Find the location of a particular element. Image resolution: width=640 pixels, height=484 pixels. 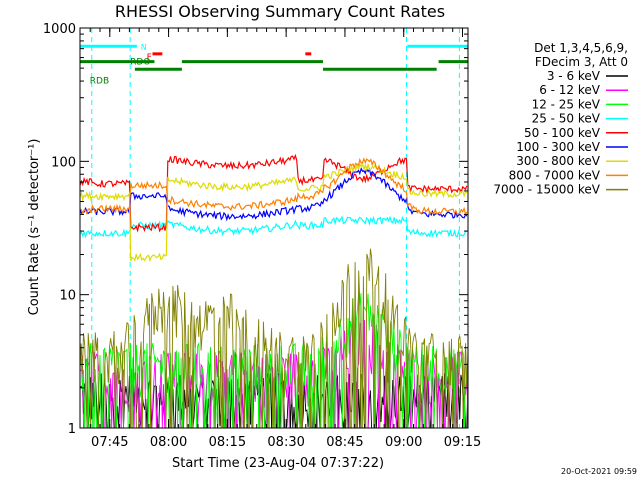

series-25-50-kev is located at coordinates (273, 227).